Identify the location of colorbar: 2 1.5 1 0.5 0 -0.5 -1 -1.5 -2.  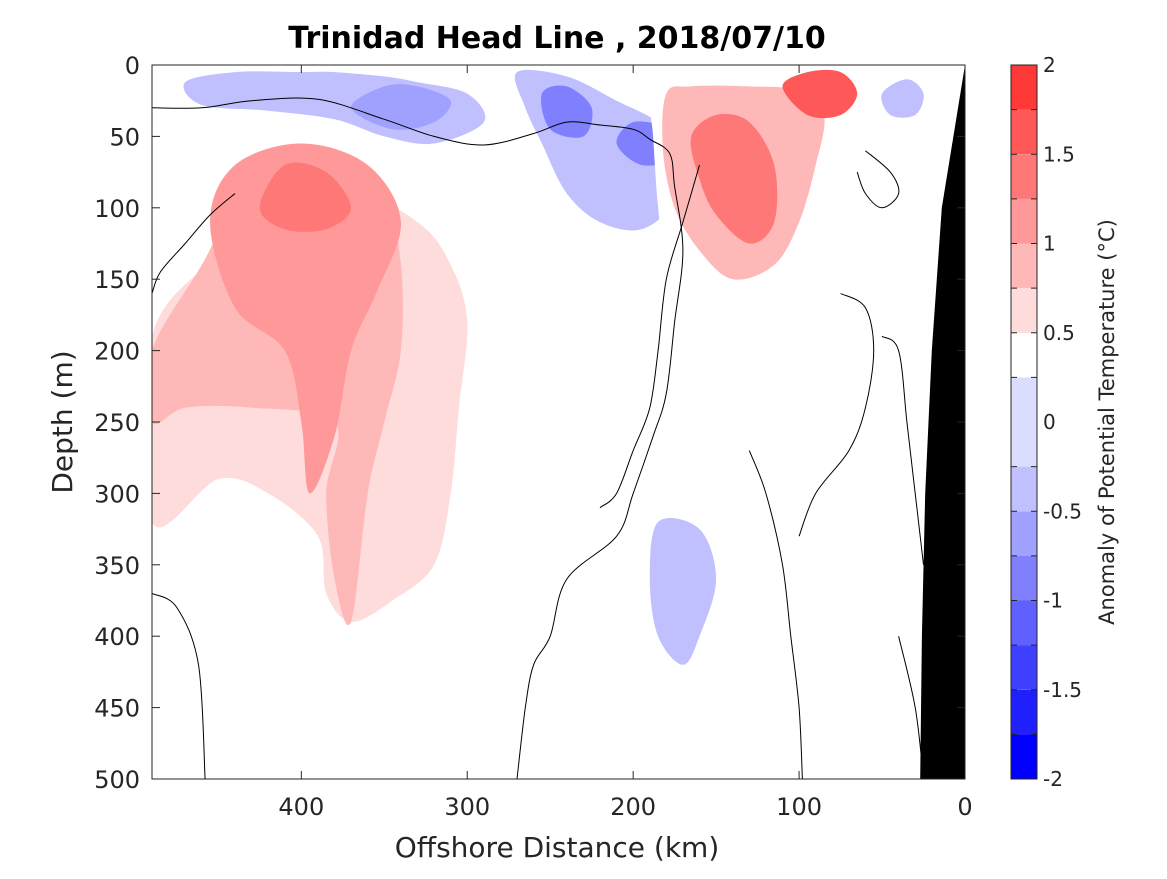
(1046, 422).